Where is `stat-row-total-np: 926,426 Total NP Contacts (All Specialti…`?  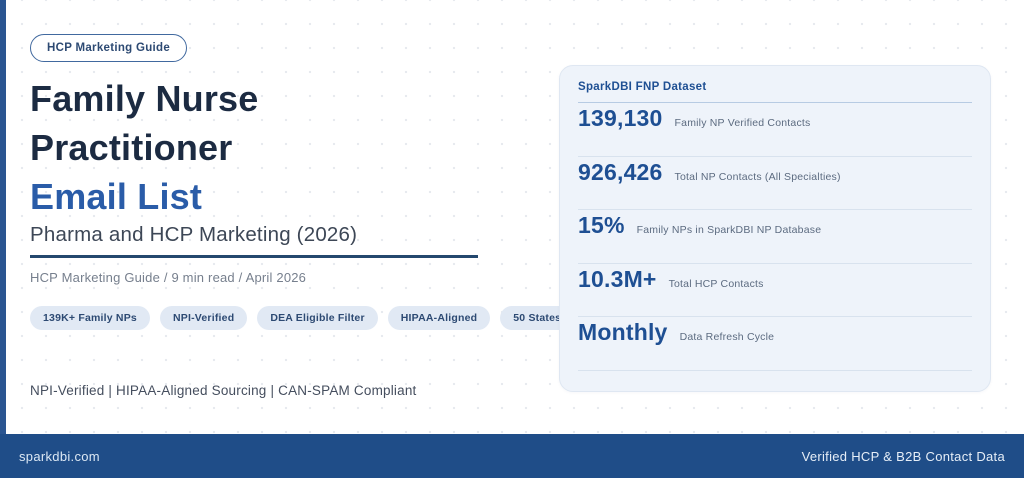 stat-row-total-np: 926,426 Total NP Contacts (All Specialti… is located at coordinates (775, 183).